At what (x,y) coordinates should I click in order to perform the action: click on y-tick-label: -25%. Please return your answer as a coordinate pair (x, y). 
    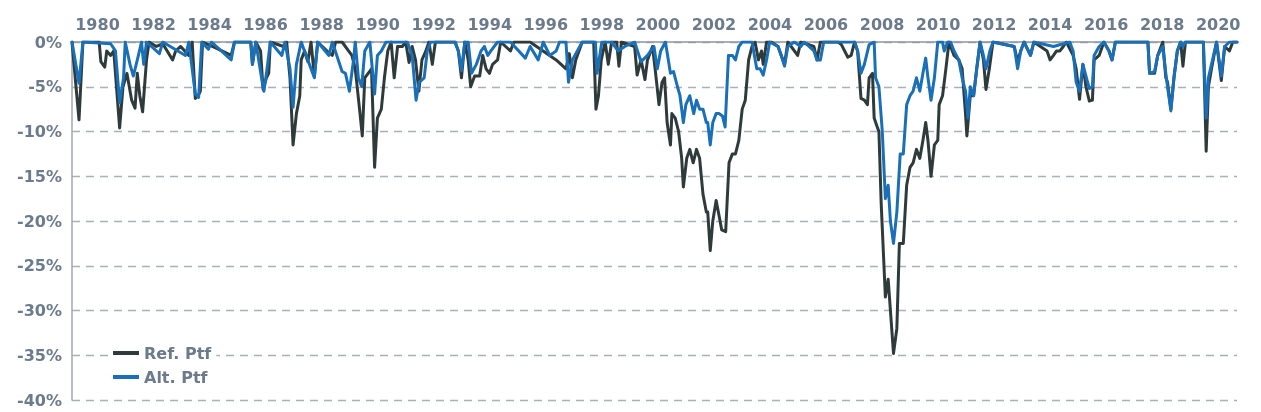
    Looking at the image, I should click on (39, 266).